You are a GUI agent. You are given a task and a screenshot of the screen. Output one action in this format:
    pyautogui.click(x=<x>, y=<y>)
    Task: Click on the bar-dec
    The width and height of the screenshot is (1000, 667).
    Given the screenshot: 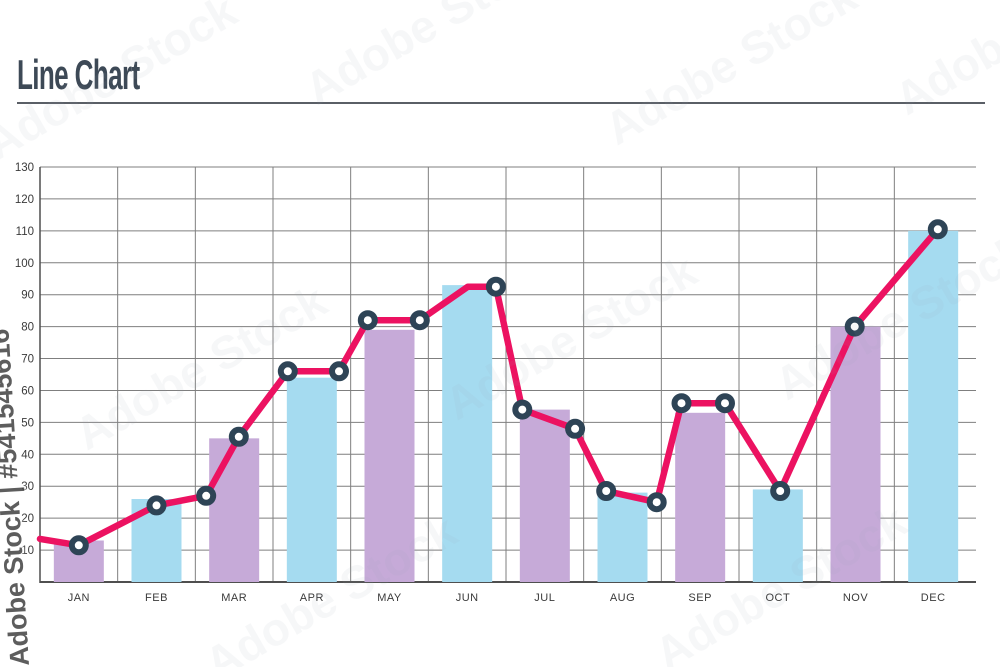 What is the action you would take?
    pyautogui.click(x=933, y=406)
    